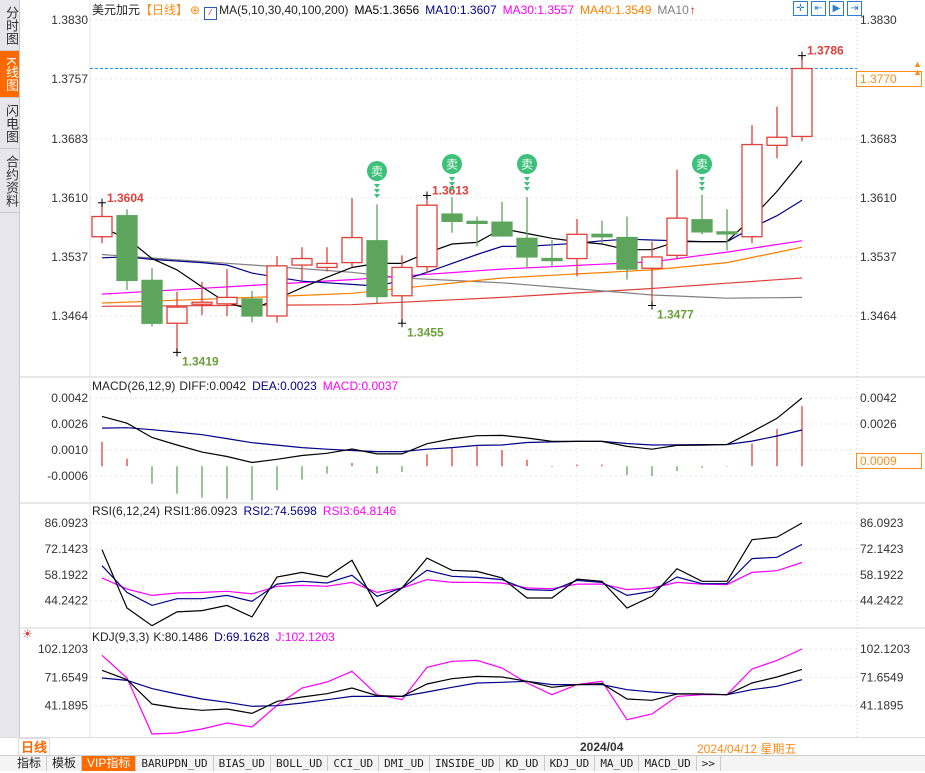 This screenshot has width=925, height=773. Describe the element at coordinates (882, 677) in the screenshot. I see `kdj-right-tick: 71.6549` at that location.